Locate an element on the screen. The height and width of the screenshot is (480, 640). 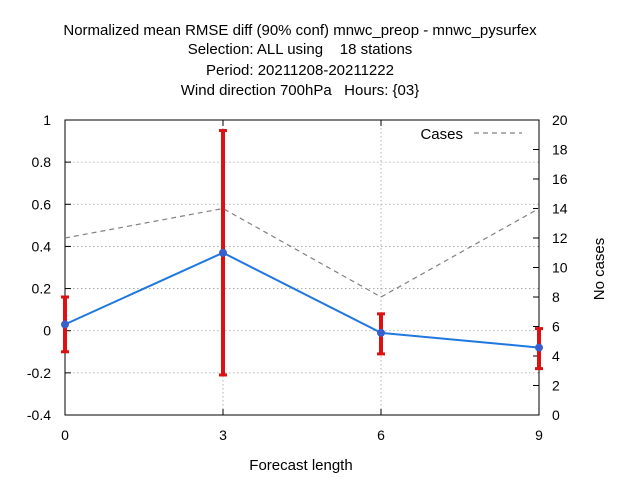
cases-series is located at coordinates (302, 252).